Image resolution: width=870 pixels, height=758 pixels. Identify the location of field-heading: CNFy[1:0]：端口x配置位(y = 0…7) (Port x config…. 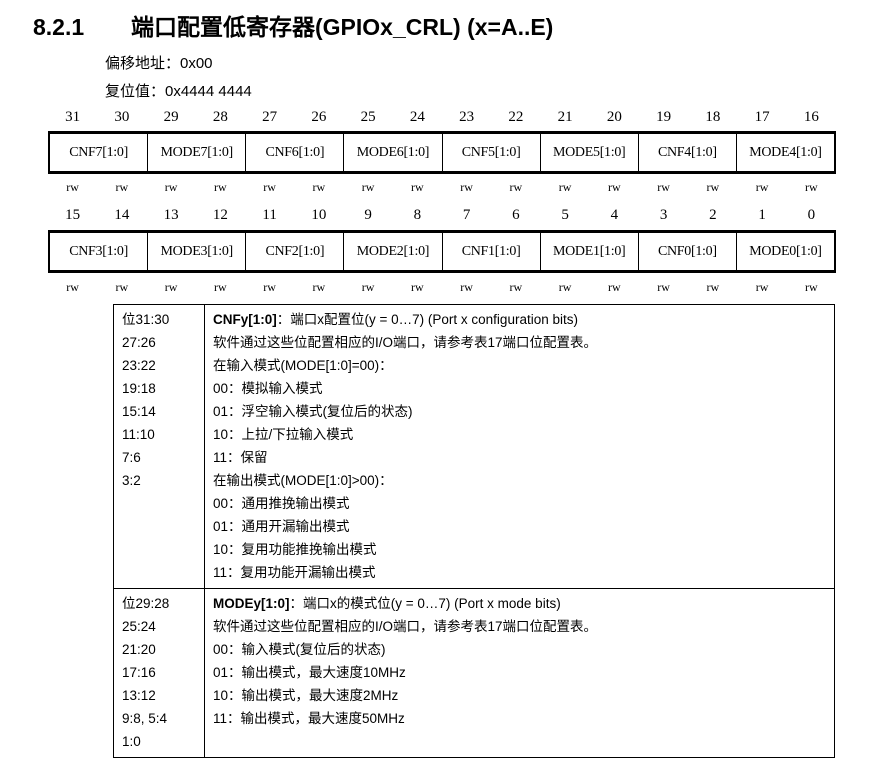
(519, 319).